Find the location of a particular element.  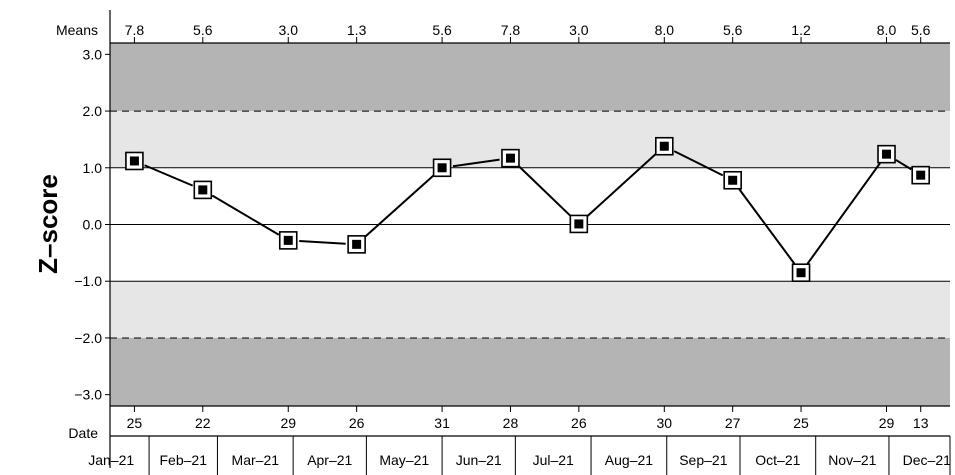

month-label: Jan–21 is located at coordinates (111, 460).